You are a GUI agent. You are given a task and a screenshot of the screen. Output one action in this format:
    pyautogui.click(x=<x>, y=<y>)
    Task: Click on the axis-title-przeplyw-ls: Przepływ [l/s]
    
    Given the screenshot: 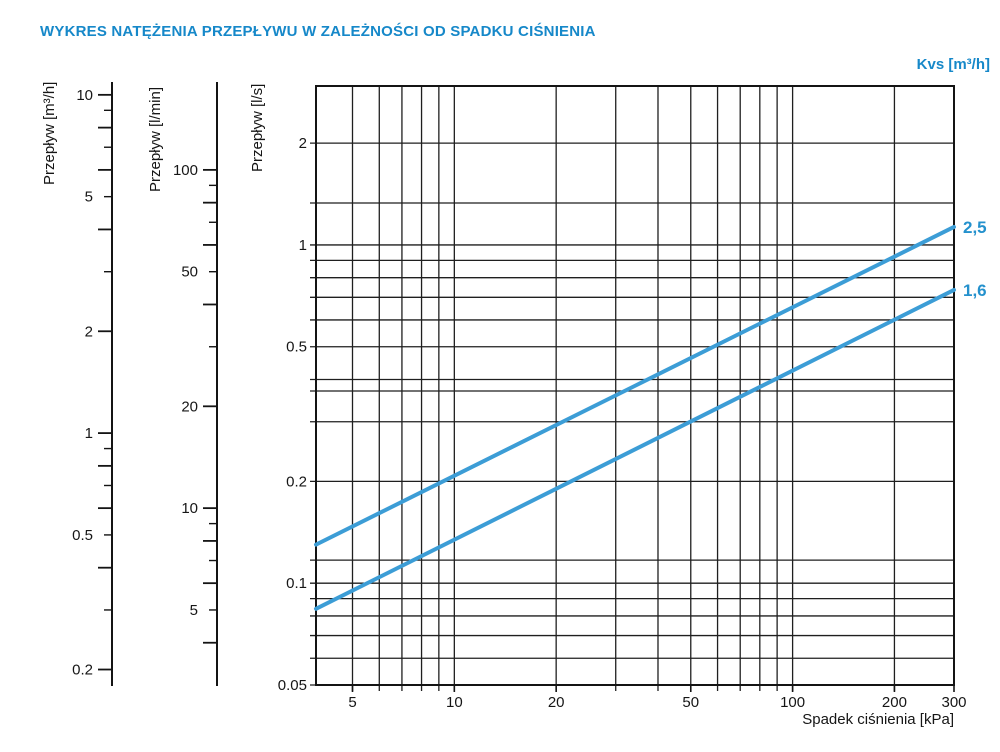 What is the action you would take?
    pyautogui.click(x=257, y=128)
    